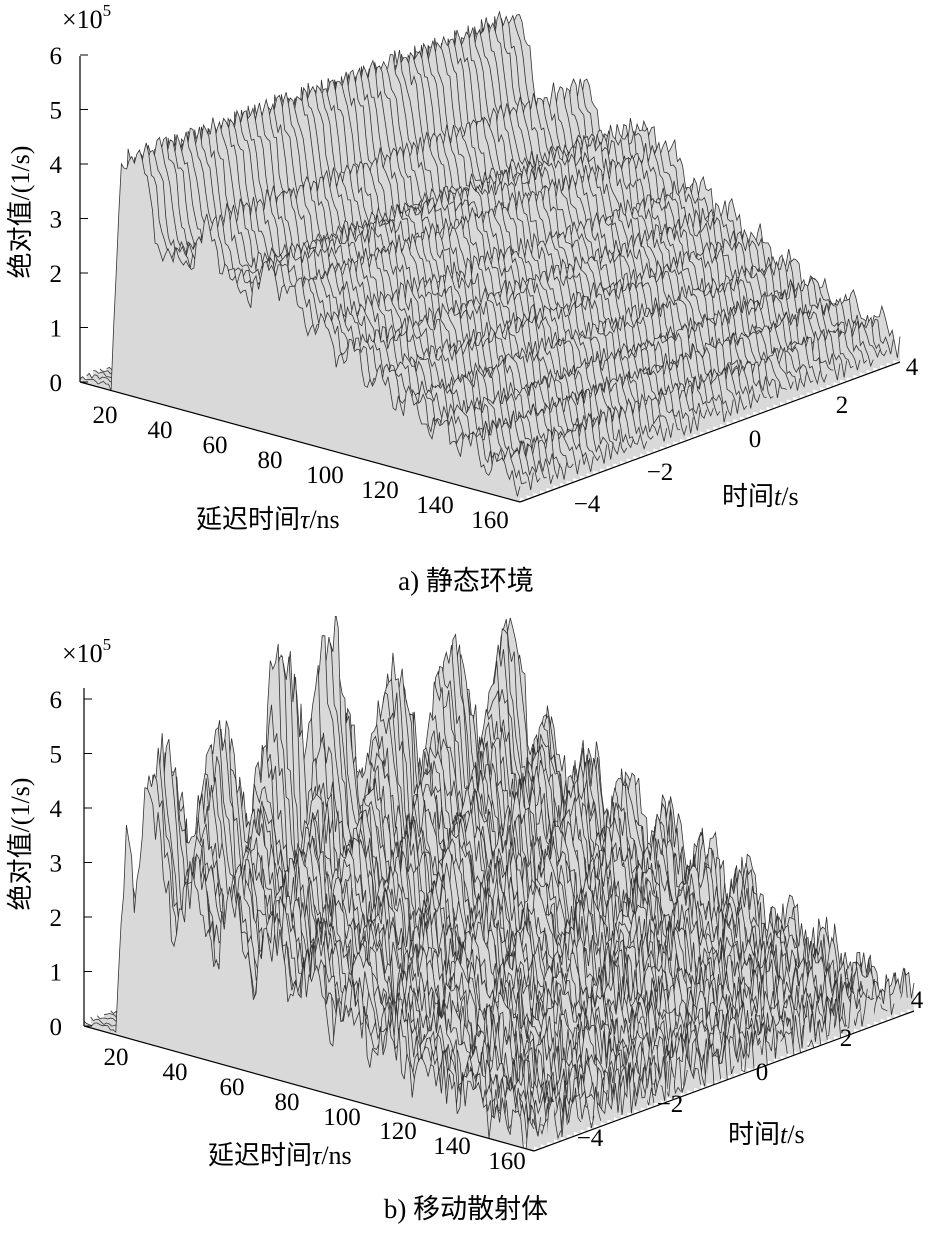 The image size is (933, 1233). What do you see at coordinates (507, 1161) in the screenshot?
I see `x-tick-label: 160` at bounding box center [507, 1161].